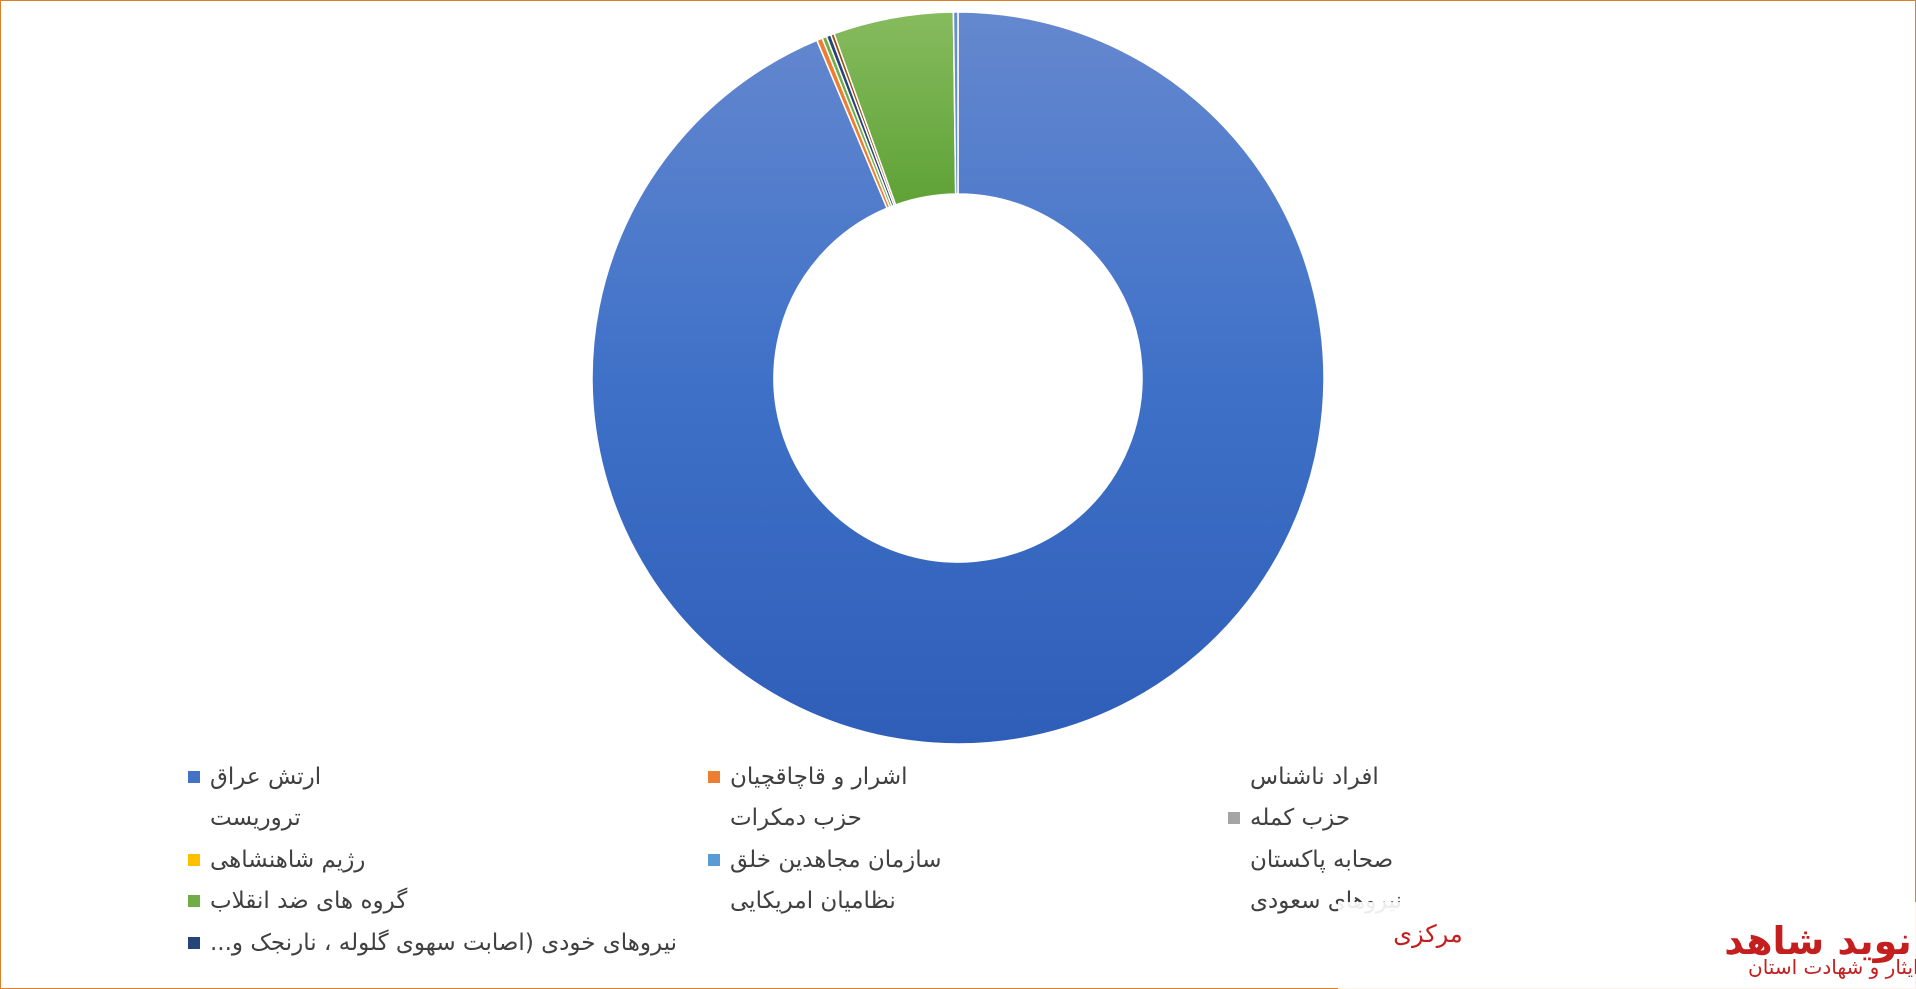 This screenshot has height=989, width=1916. What do you see at coordinates (819, 777) in the screenshot?
I see `legend-label: اشرار و قاچاقچیان` at bounding box center [819, 777].